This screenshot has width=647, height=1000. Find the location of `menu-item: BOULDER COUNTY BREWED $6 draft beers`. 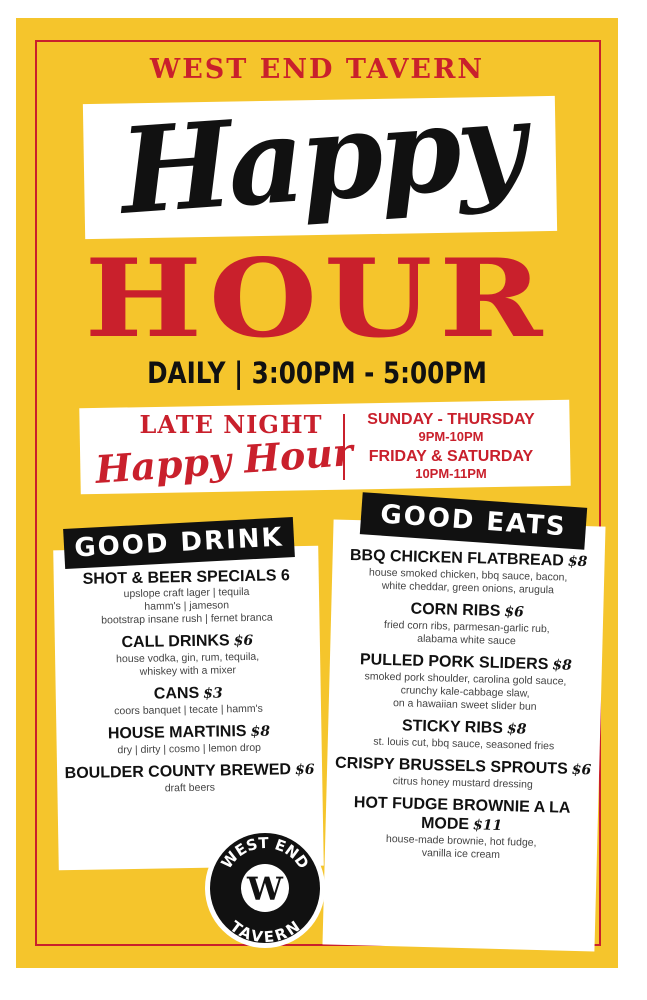

menu-item: BOULDER COUNTY BREWED $6 draft beers is located at coordinates (190, 779).